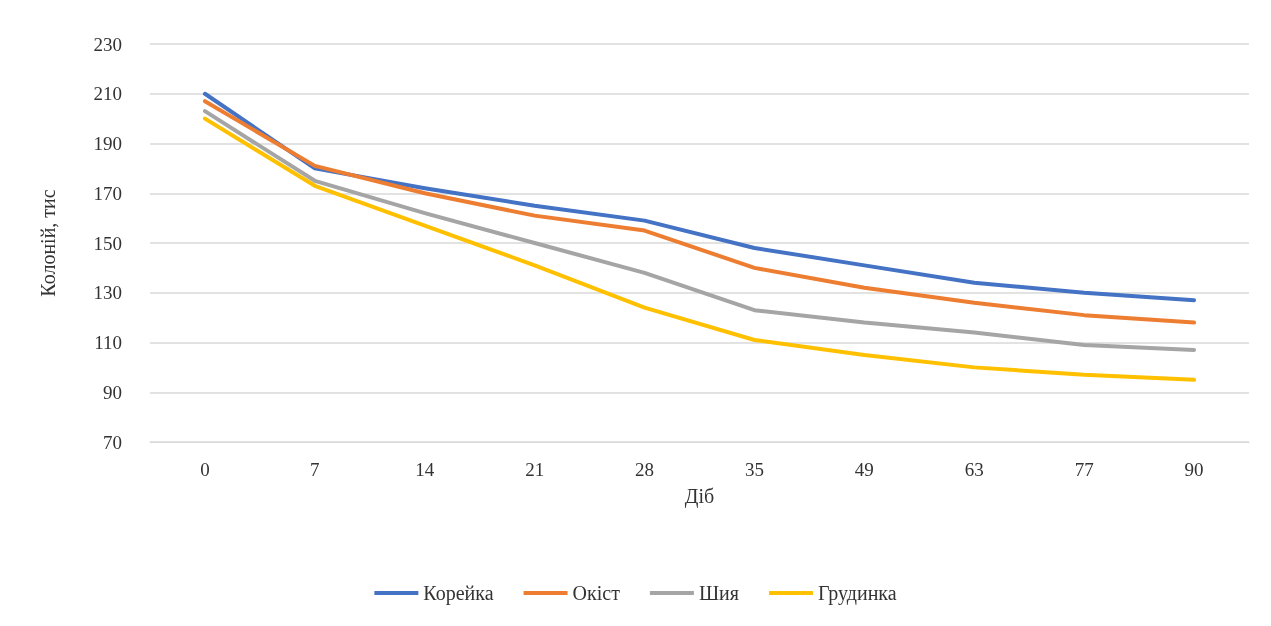  Describe the element at coordinates (754, 469) in the screenshot. I see `x-tick-label: 35` at that location.